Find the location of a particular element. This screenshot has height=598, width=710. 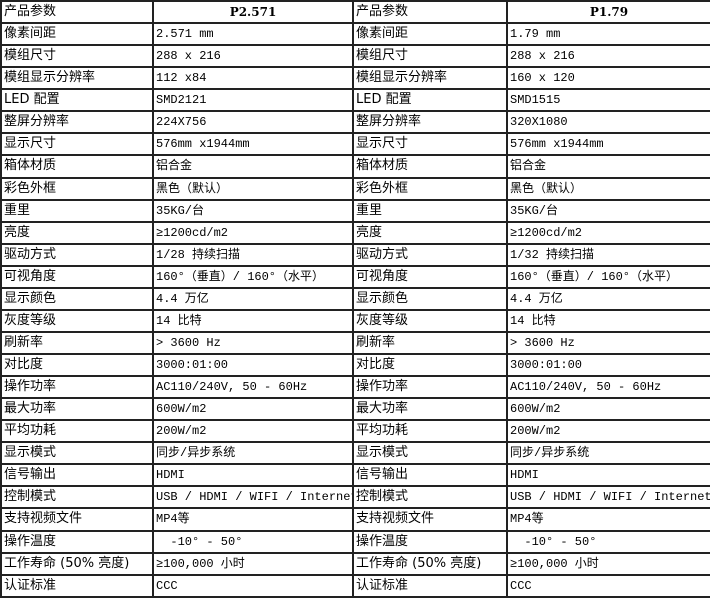

value-left: 35KG/台 is located at coordinates (253, 210).